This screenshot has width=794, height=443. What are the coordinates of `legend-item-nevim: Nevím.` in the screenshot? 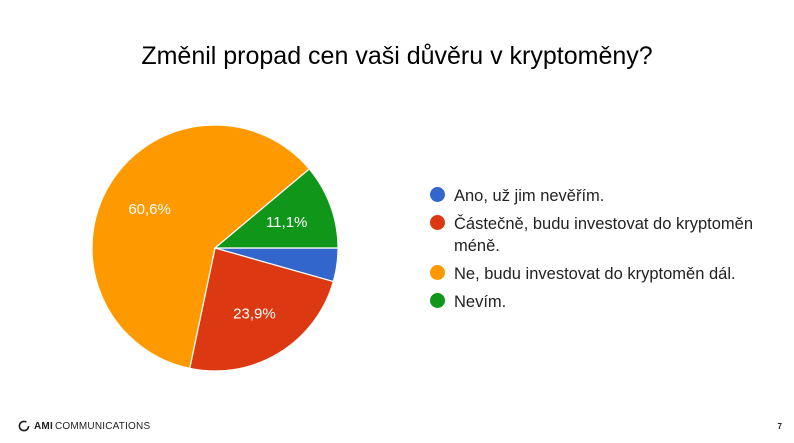 It's located at (595, 302).